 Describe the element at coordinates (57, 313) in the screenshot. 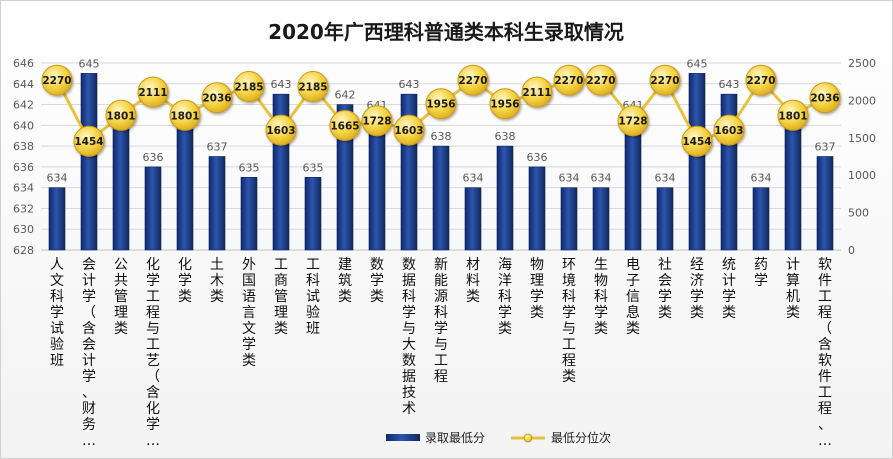

I see `category-label: 人文科学试验班` at that location.